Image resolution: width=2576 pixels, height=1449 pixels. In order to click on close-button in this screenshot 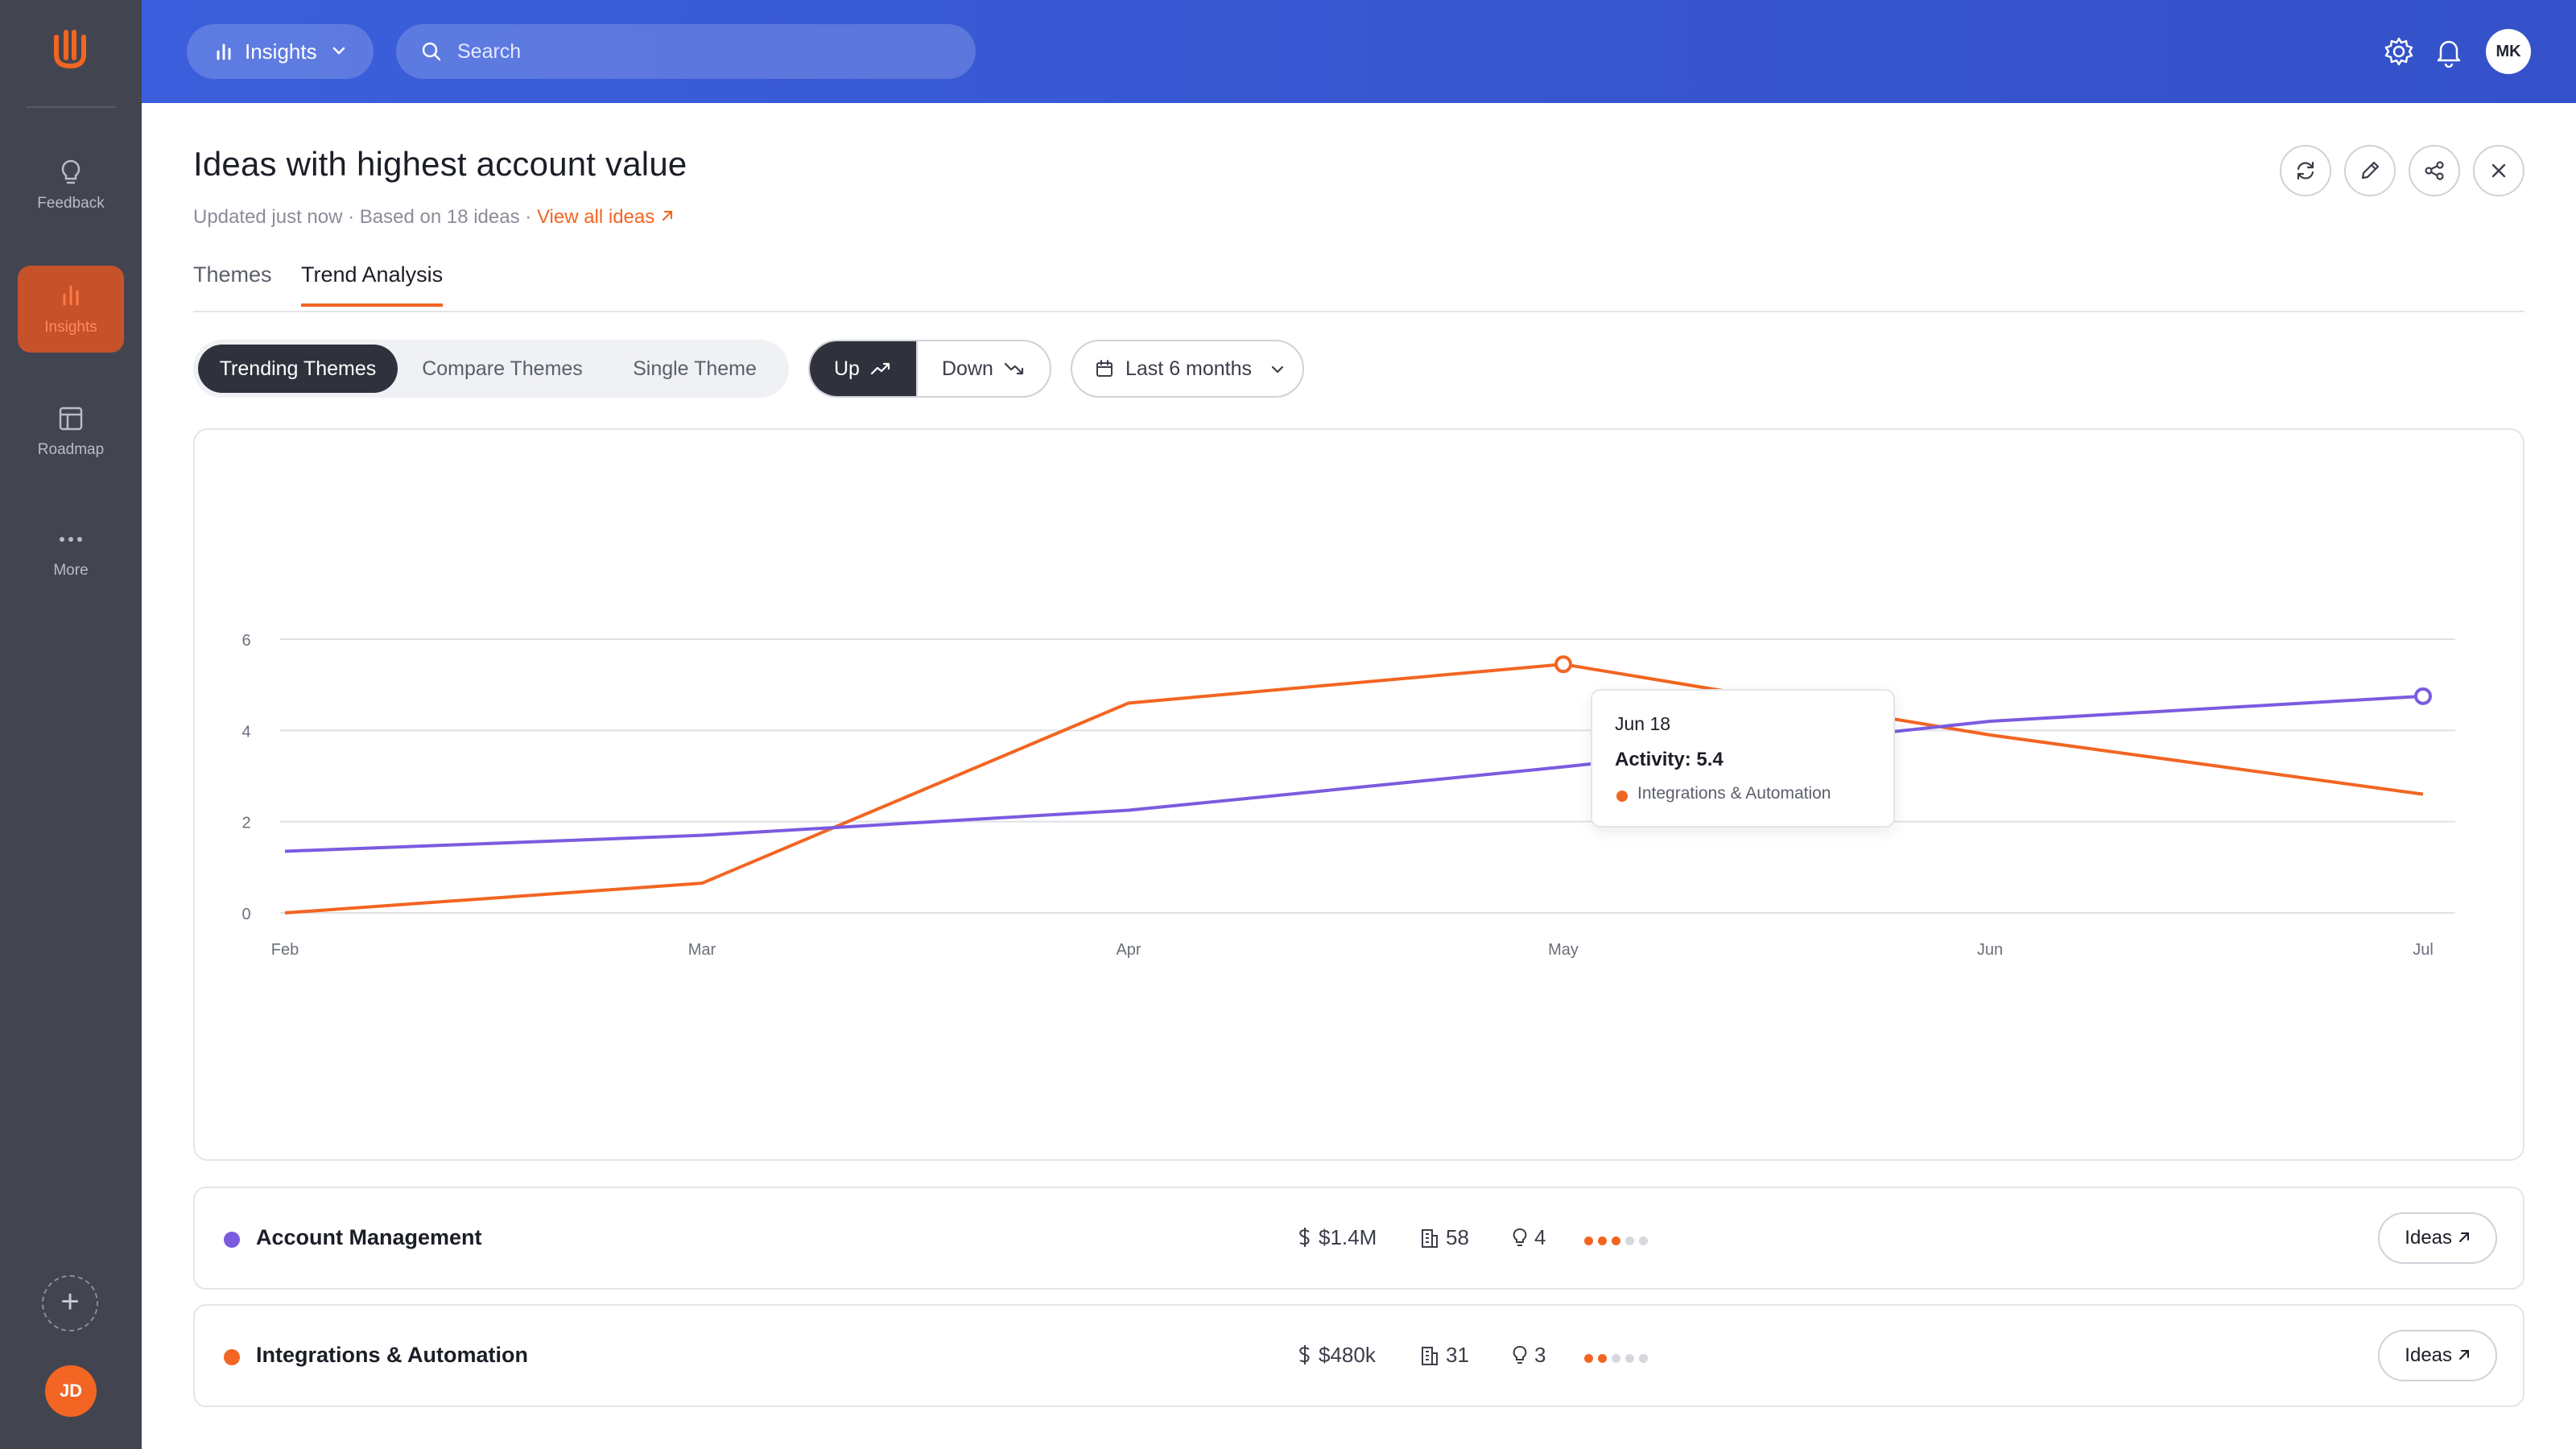, I will do `click(2498, 170)`.